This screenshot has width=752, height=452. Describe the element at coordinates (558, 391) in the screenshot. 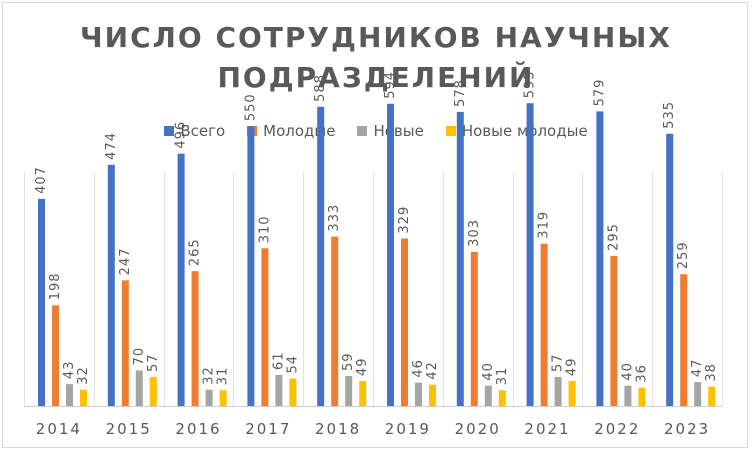

I see `bar-new-2021` at that location.